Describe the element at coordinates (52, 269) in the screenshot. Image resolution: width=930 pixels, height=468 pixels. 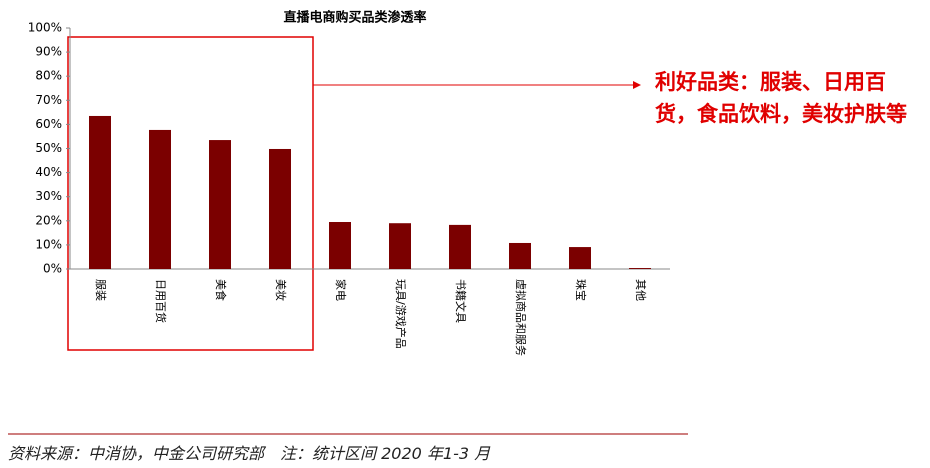
I see `y-tick-label: 0%` at that location.